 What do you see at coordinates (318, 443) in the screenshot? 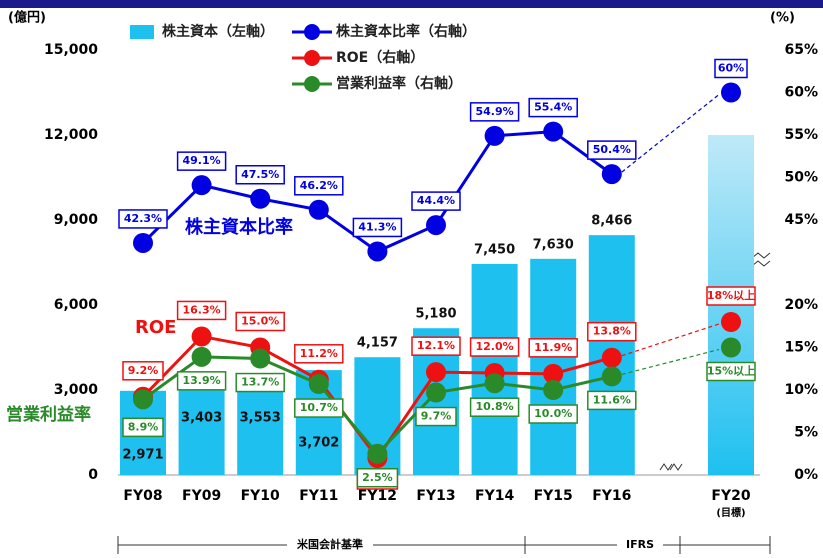
I see `bar-label: 3,702` at bounding box center [318, 443].